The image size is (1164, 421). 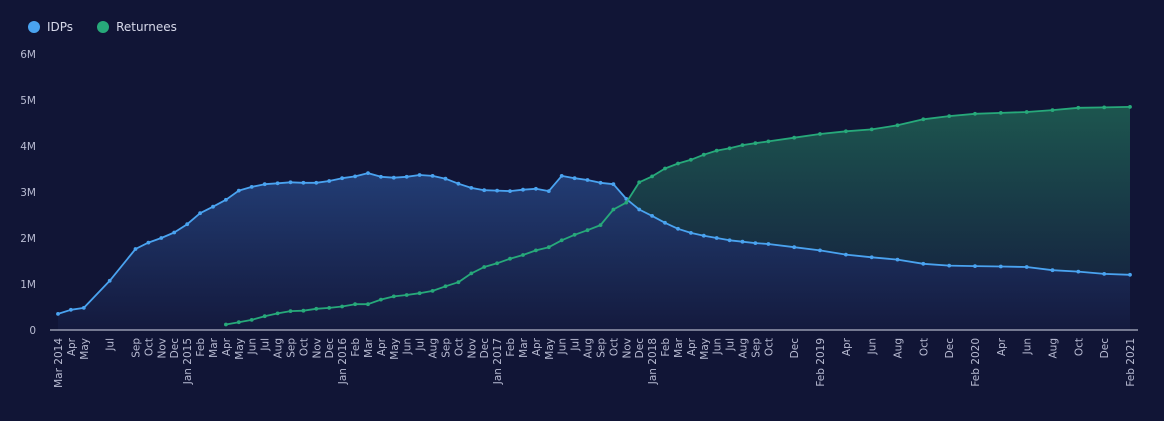 I want to click on legend-marker-returnees, so click(x=103, y=27).